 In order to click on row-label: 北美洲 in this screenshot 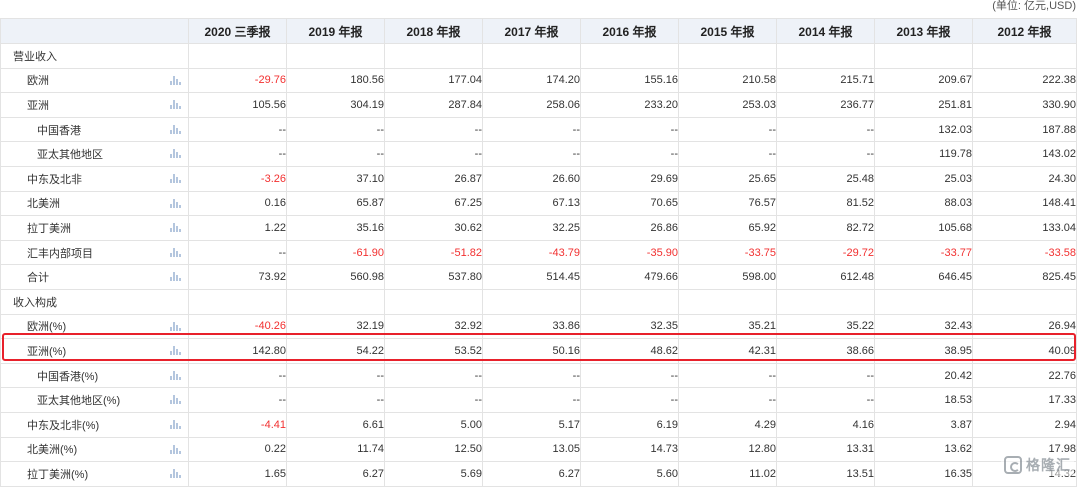, I will do `click(94, 203)`.